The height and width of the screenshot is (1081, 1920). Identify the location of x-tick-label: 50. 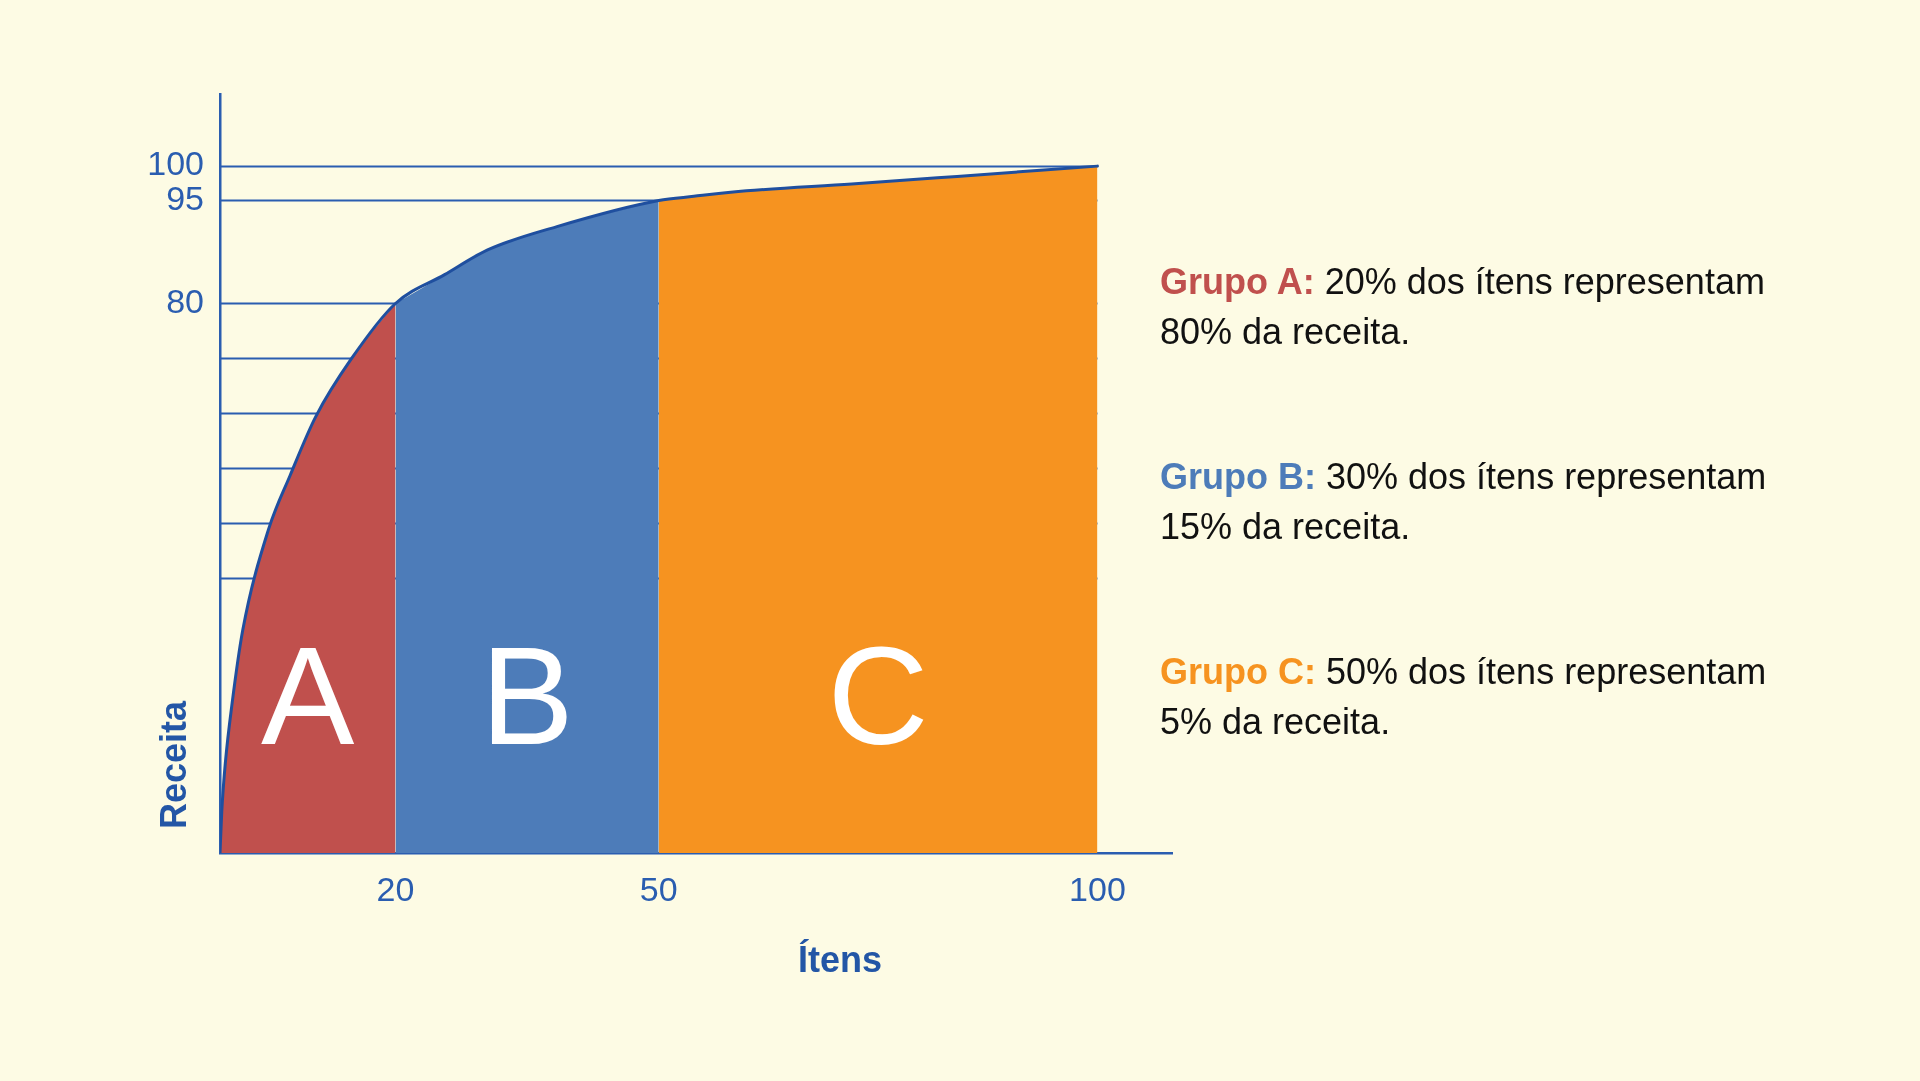
(658, 888).